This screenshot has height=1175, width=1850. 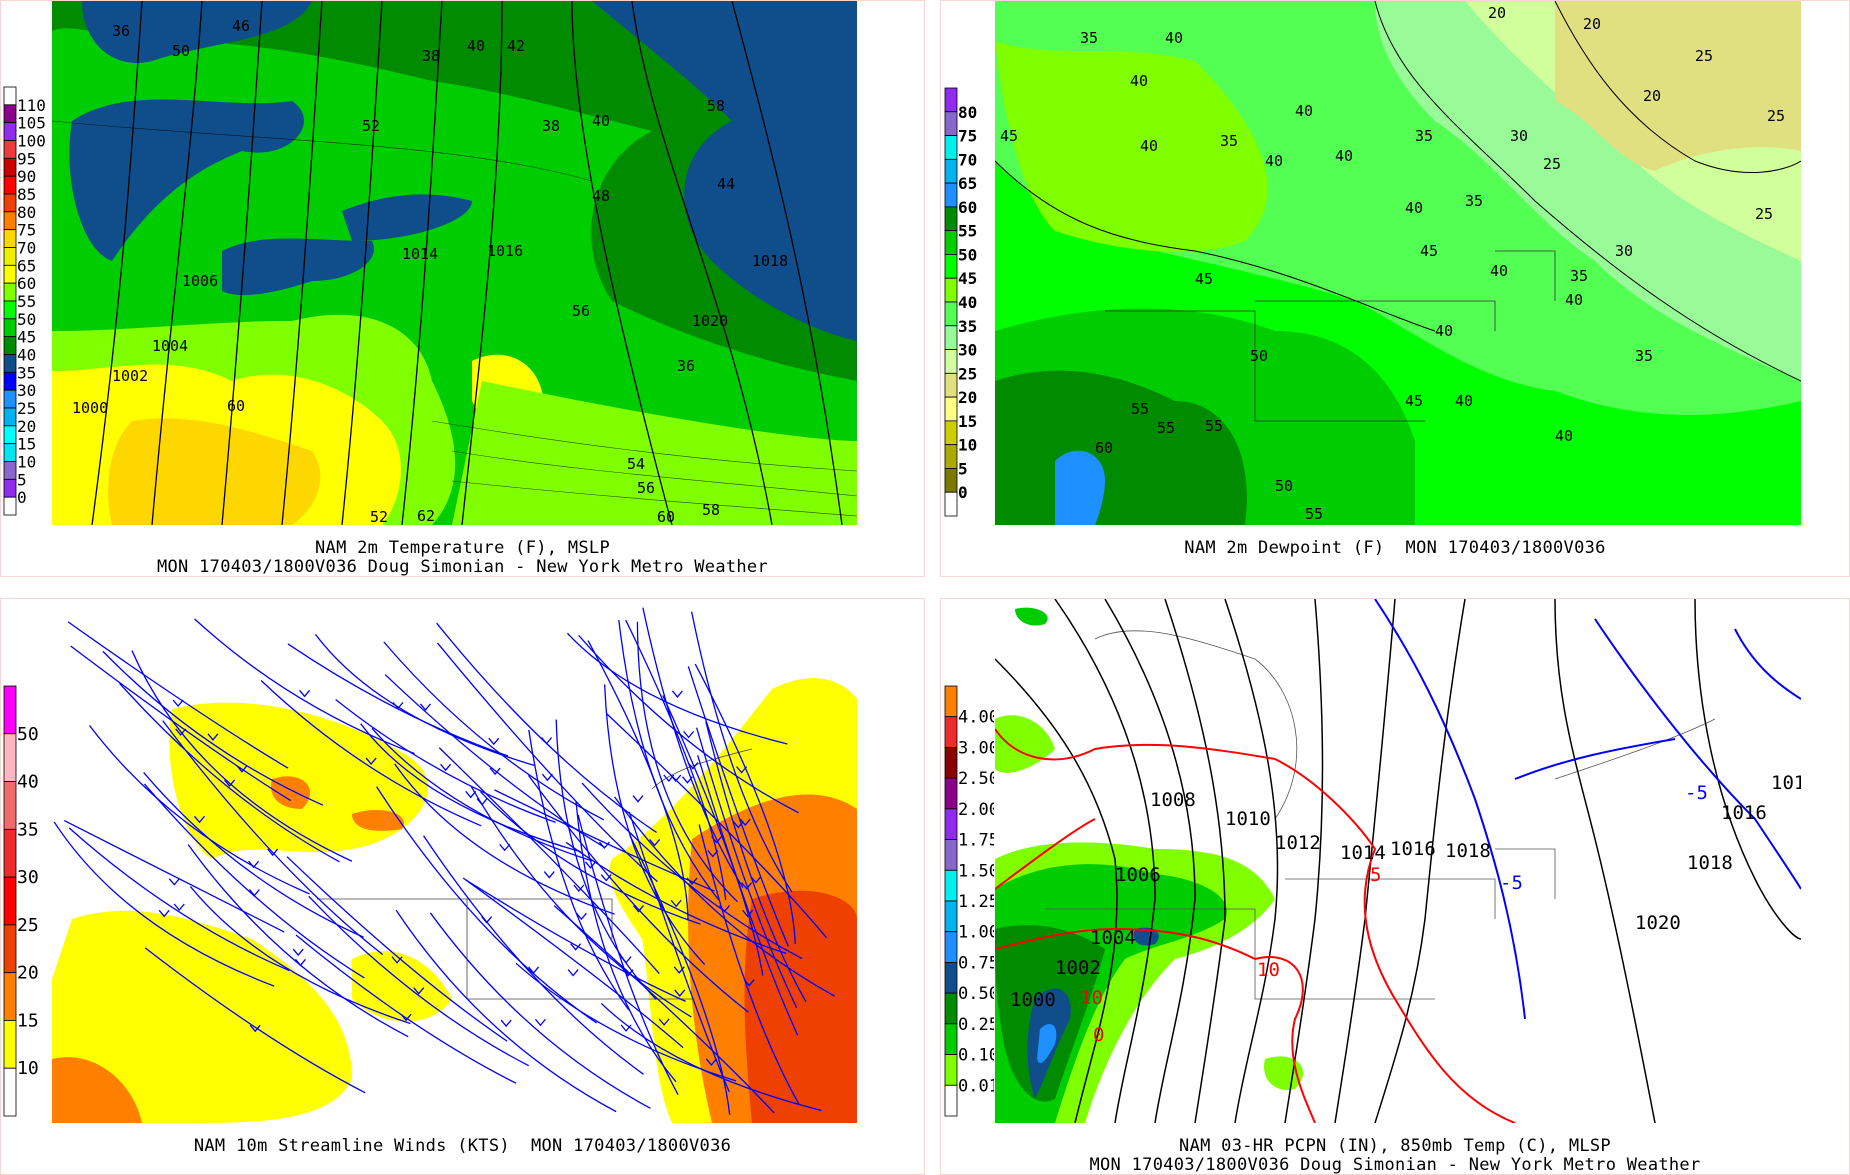 What do you see at coordinates (726, 184) in the screenshot?
I see `contour-label: 44` at bounding box center [726, 184].